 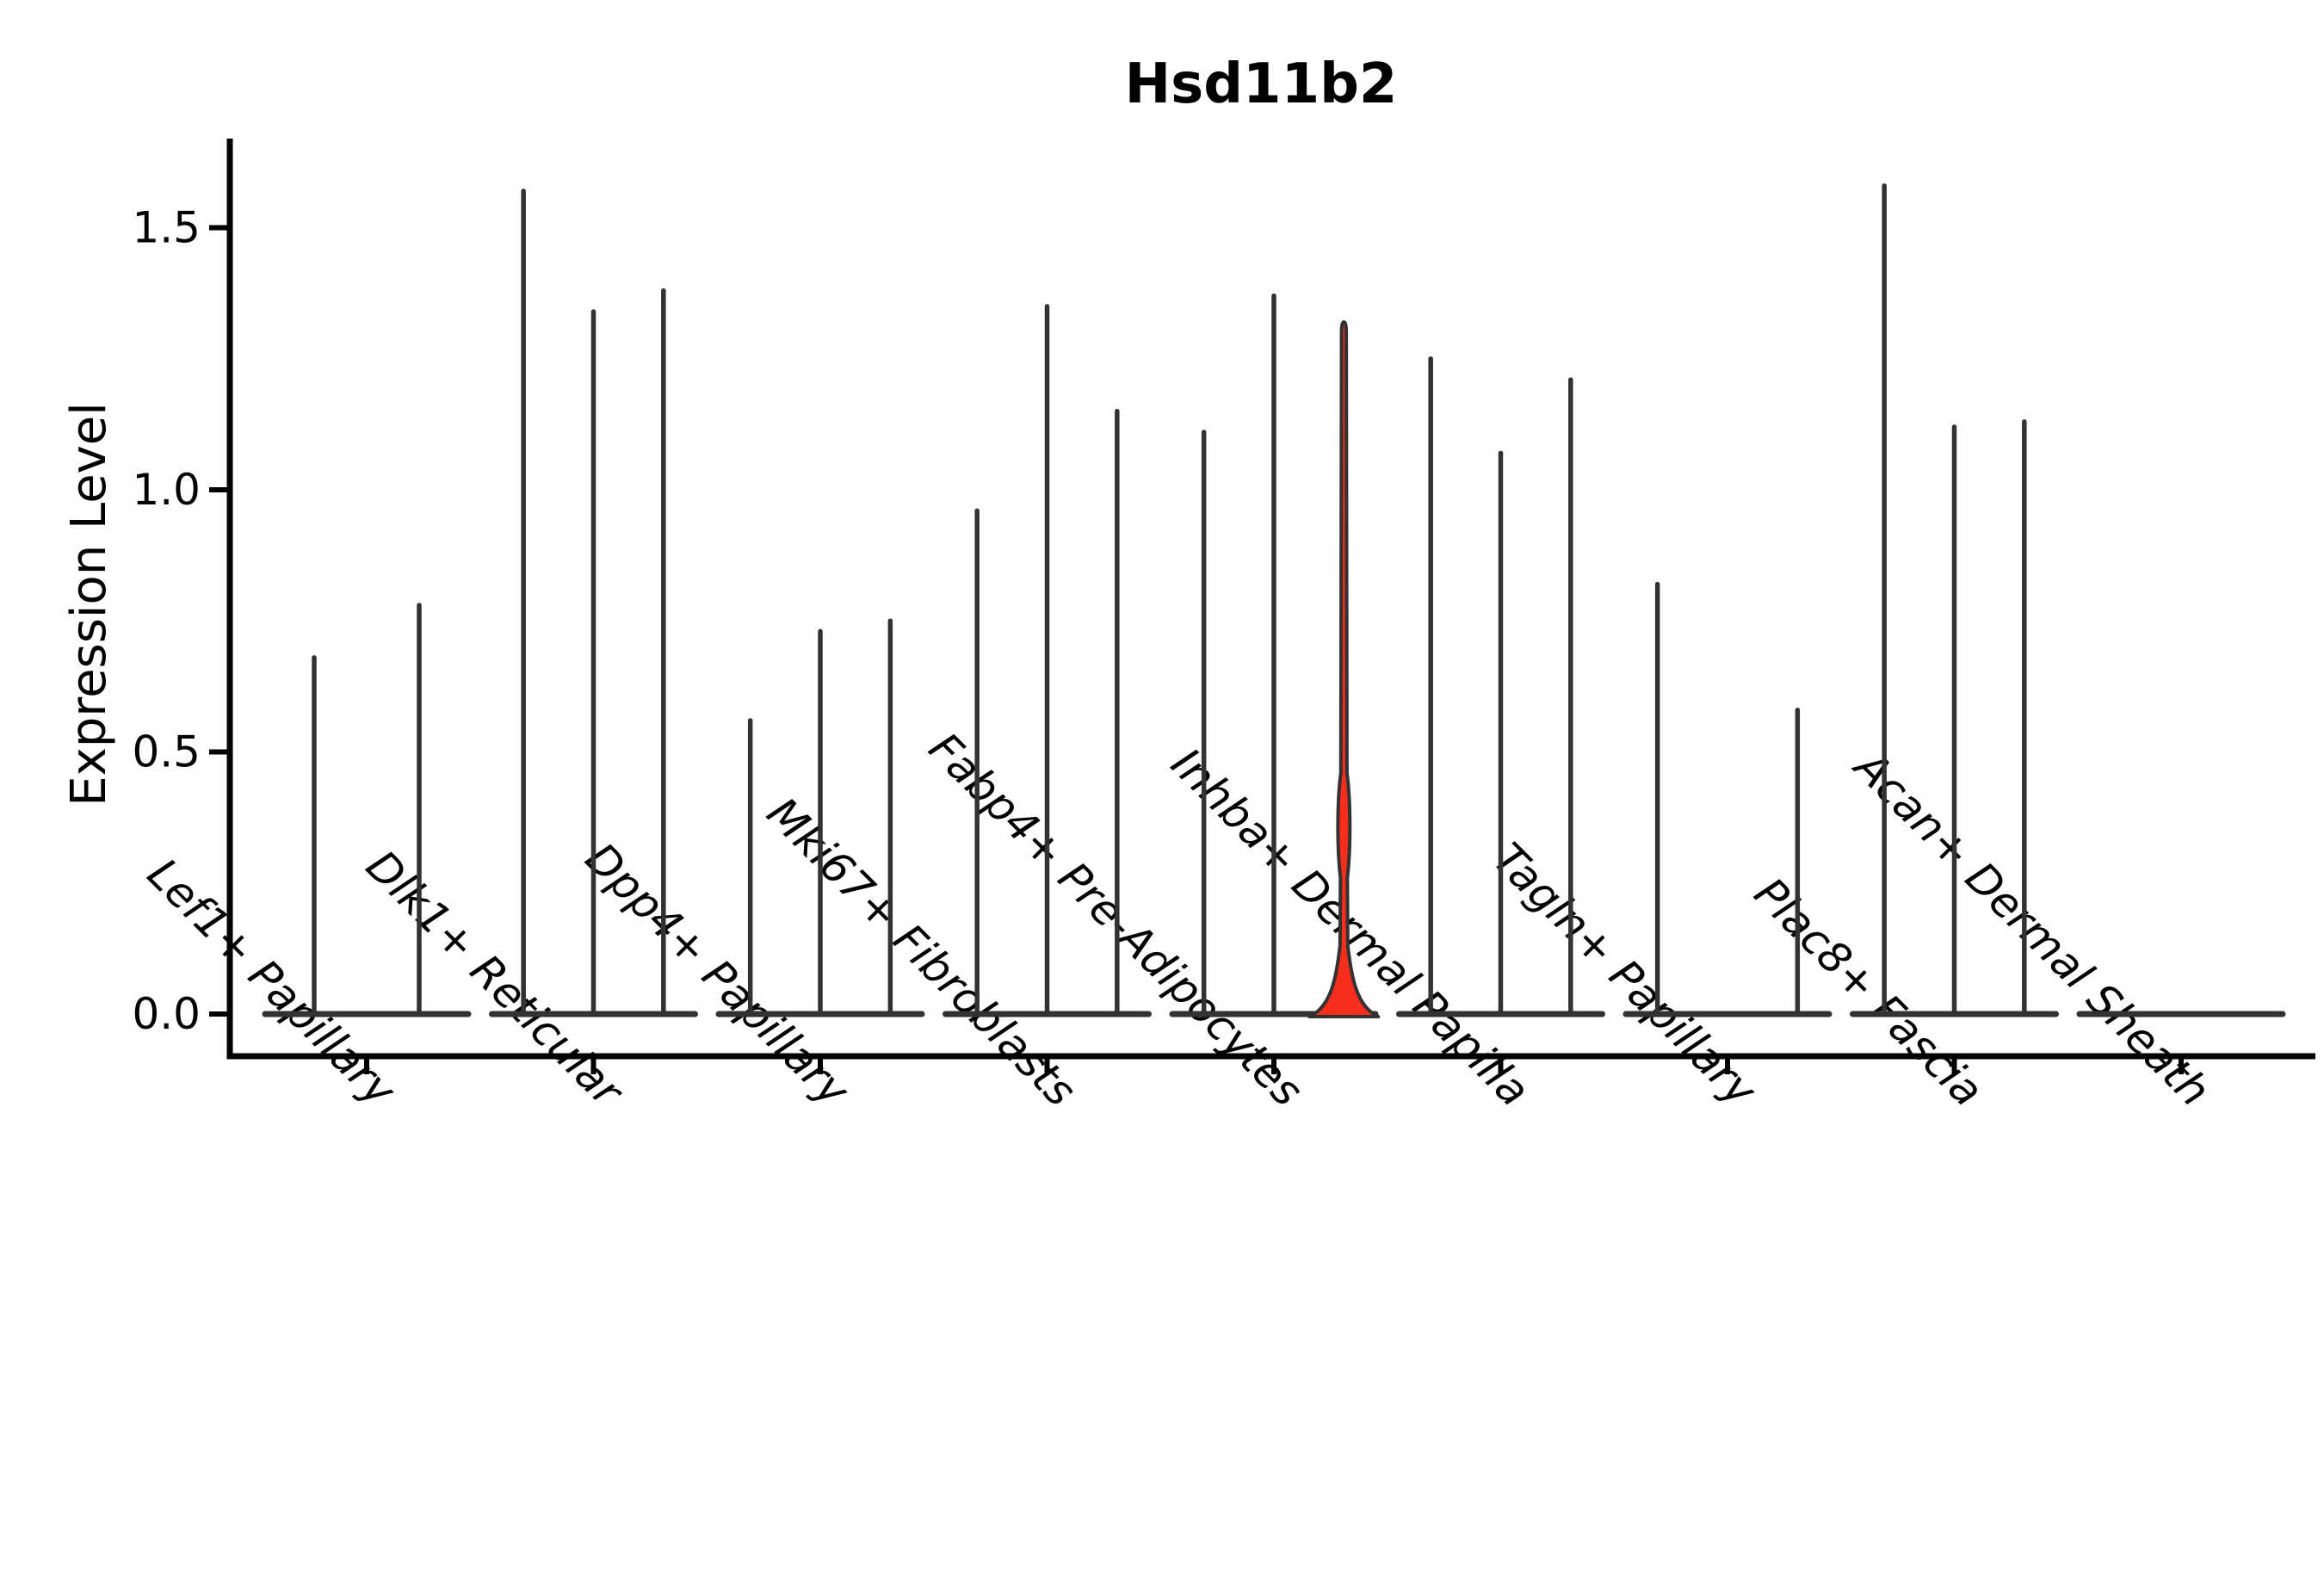 What do you see at coordinates (166, 490) in the screenshot?
I see `y-tick-label: 1.0` at bounding box center [166, 490].